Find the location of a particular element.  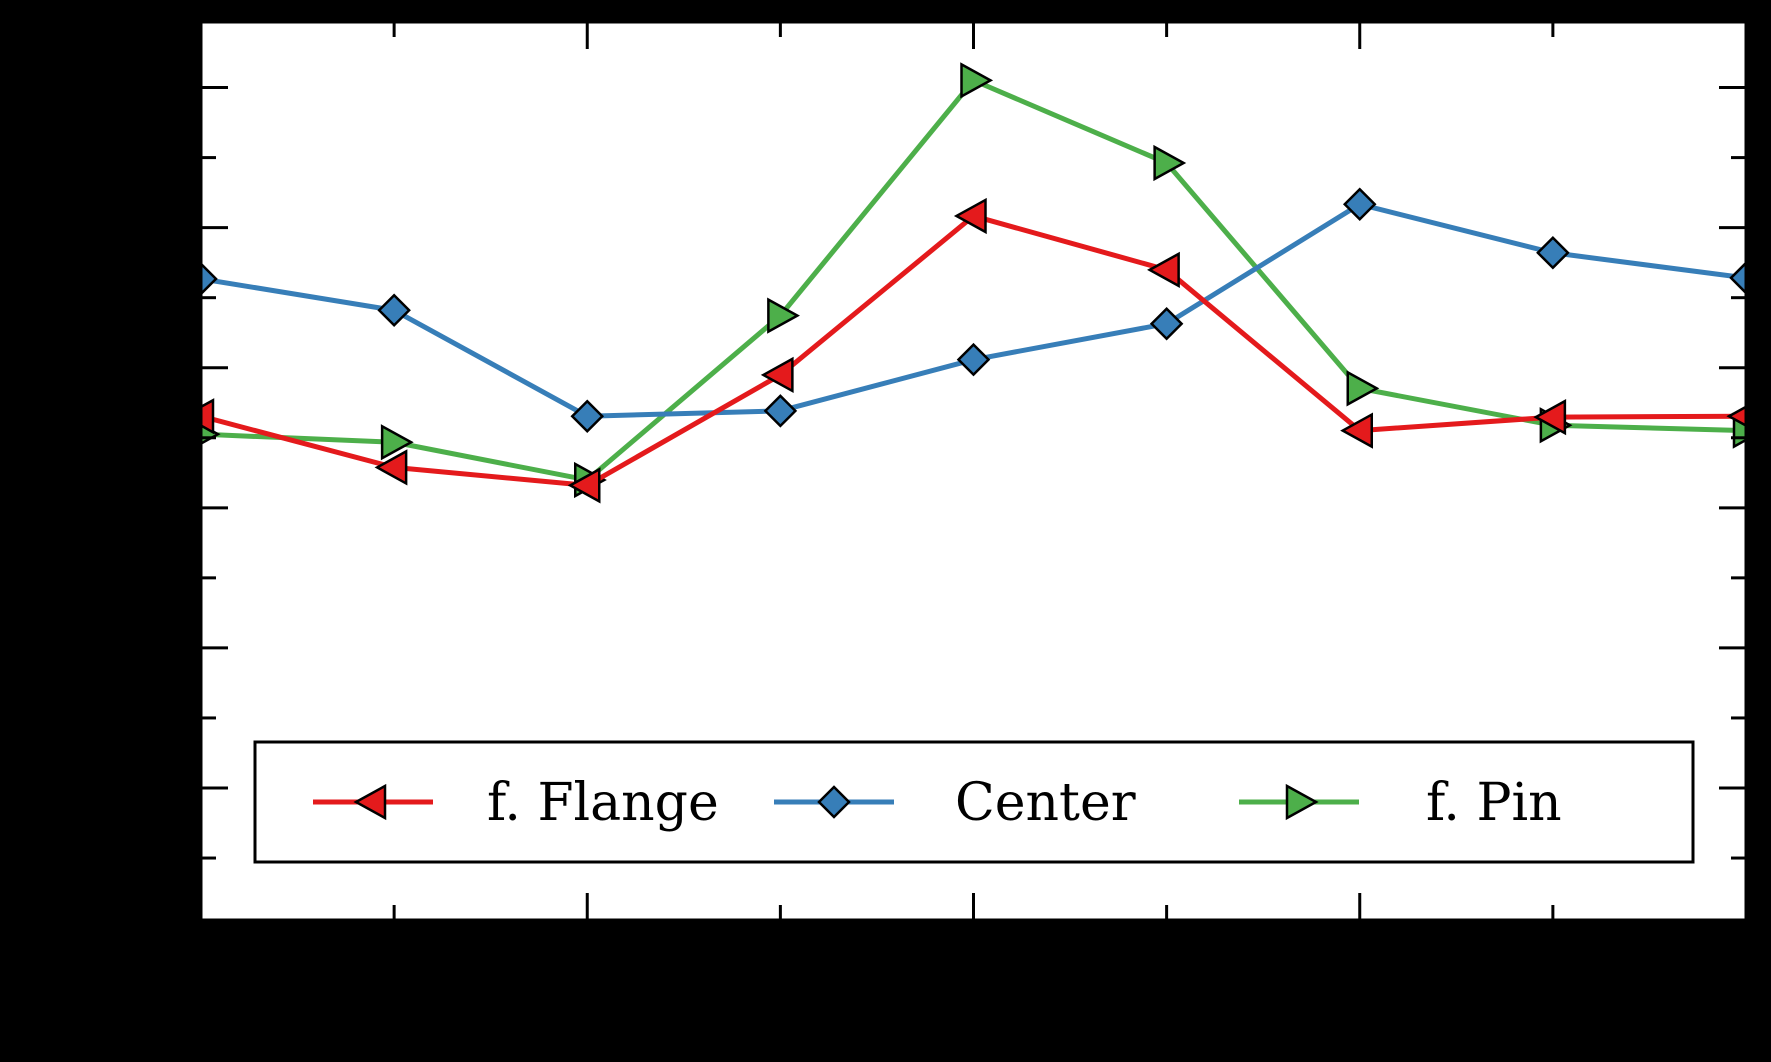

legend-label-f-pin: f. Pin is located at coordinates (1494, 803).